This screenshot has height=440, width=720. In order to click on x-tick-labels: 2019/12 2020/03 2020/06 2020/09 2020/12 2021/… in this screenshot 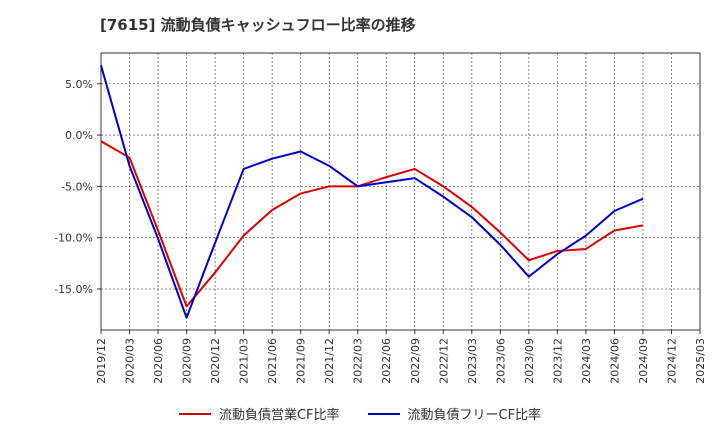, I will do `click(401, 361)`.